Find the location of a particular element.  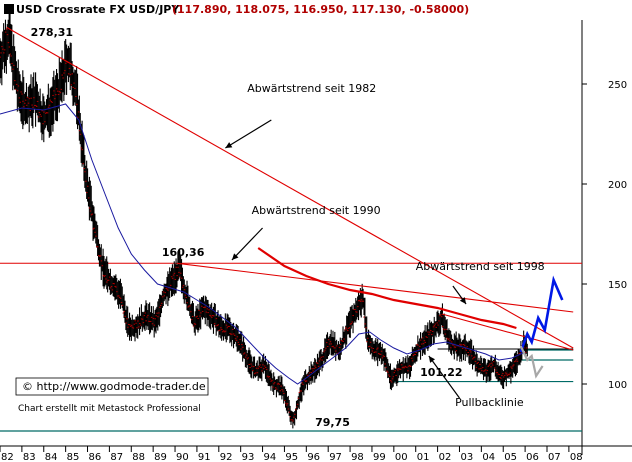

annotation-label: Pullbacklinie is located at coordinates (489, 402).